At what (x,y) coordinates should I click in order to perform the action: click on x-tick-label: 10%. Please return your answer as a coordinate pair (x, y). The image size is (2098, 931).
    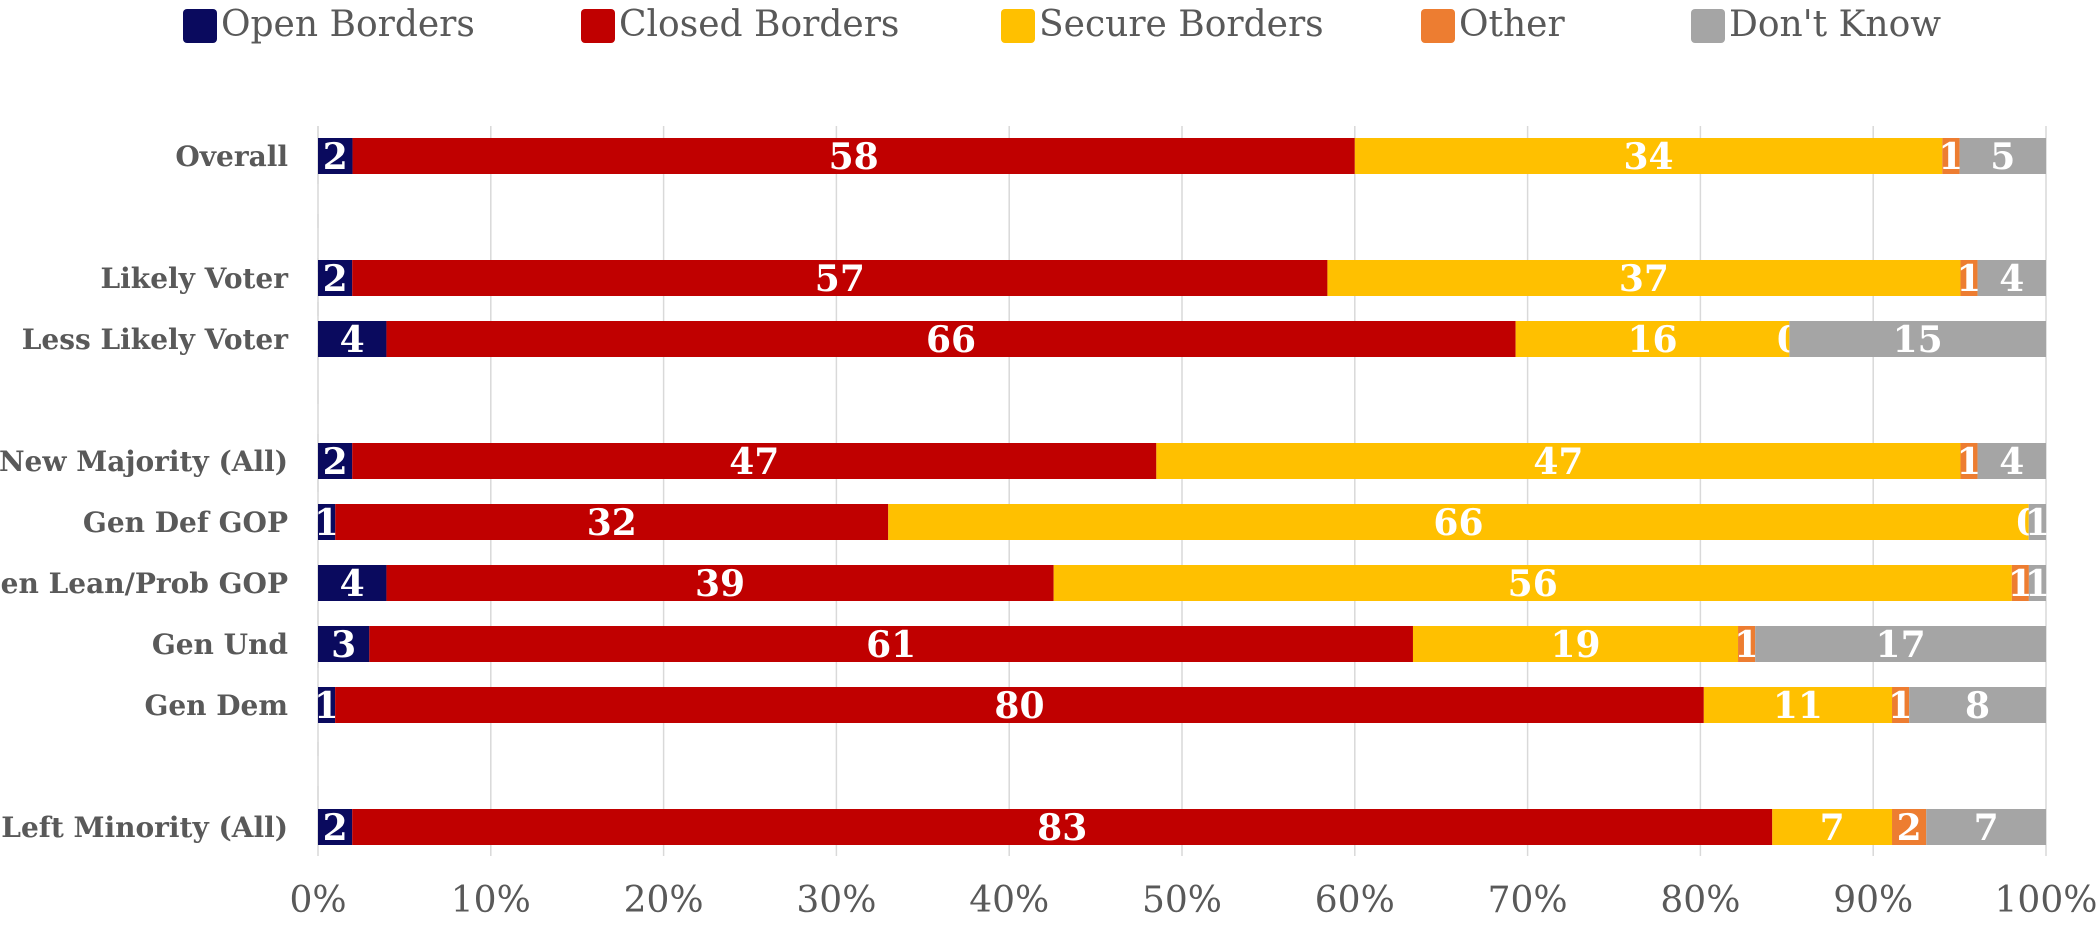
    Looking at the image, I should click on (491, 900).